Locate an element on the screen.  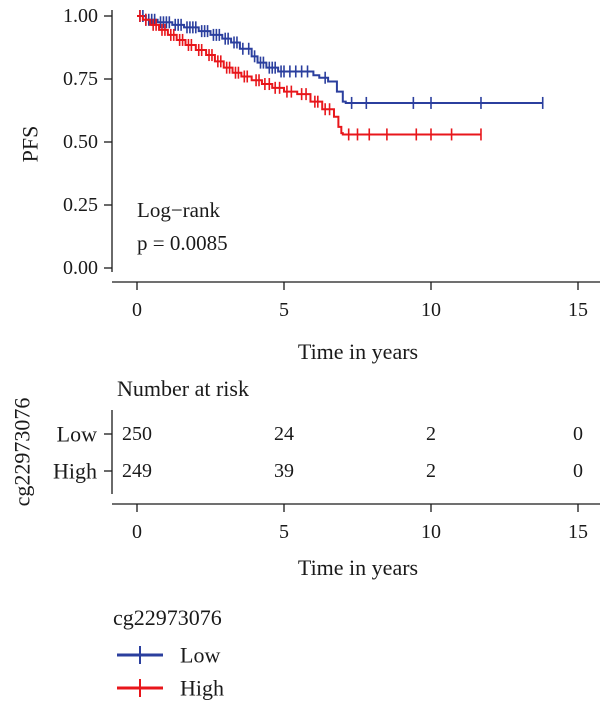
legend: cg22973076 Low High is located at coordinates (168, 653).